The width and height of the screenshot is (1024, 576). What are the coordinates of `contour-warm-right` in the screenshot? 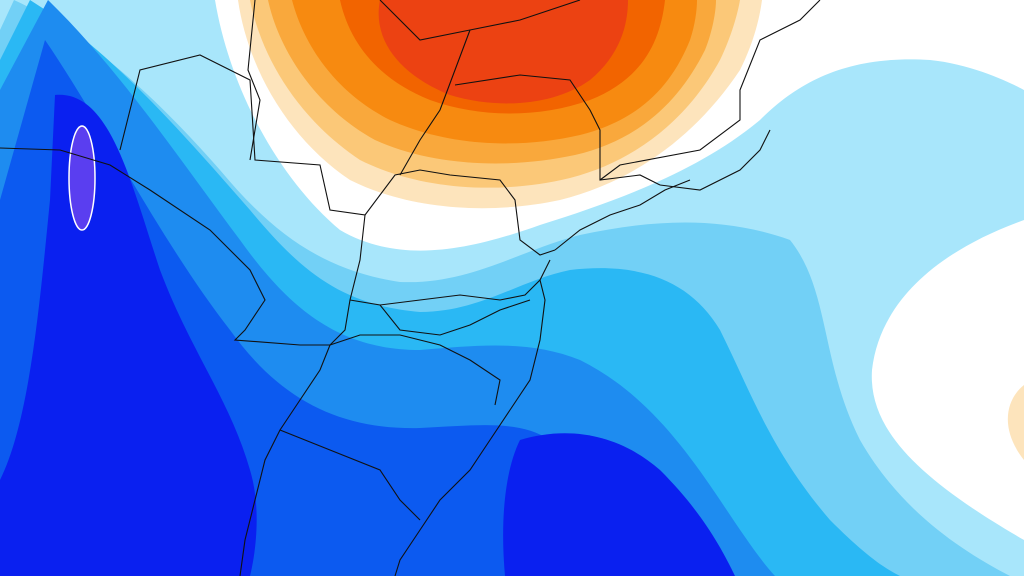 It's located at (1015, 422).